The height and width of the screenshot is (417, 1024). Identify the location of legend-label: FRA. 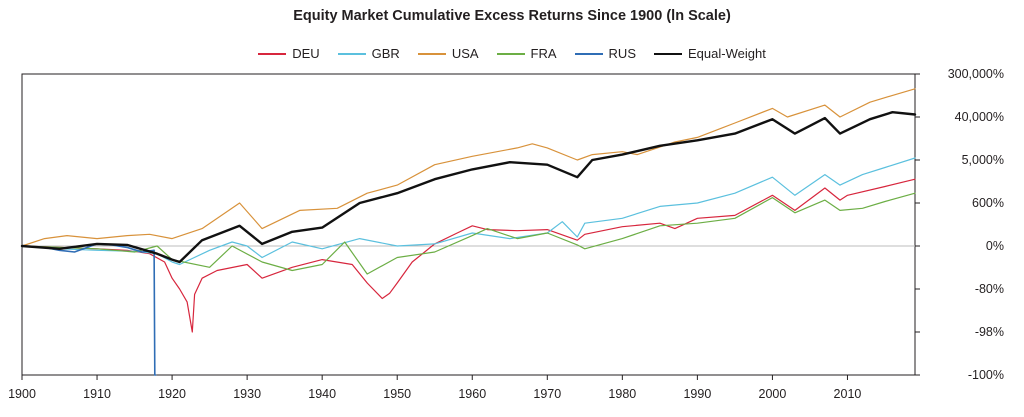
(543, 53).